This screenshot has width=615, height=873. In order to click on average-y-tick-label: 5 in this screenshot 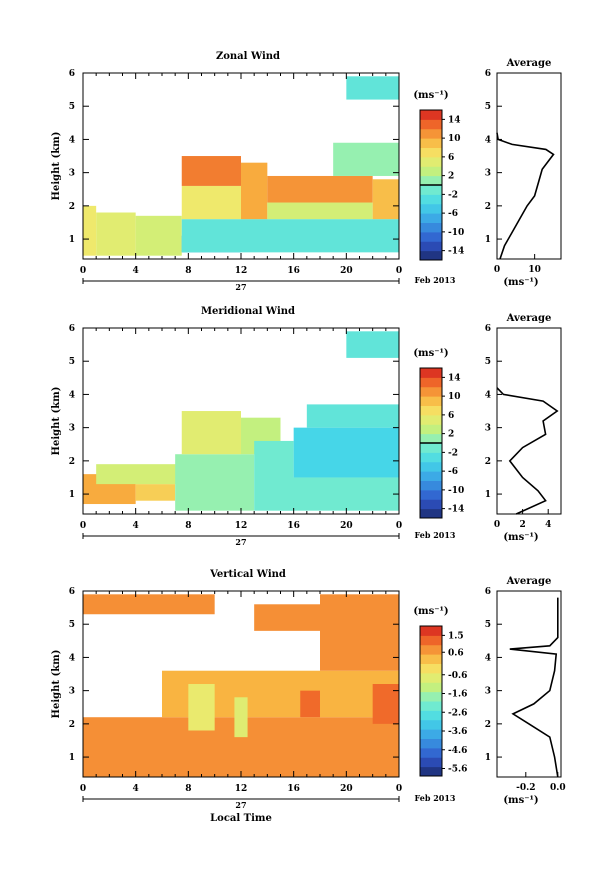, I will do `click(488, 625)`.